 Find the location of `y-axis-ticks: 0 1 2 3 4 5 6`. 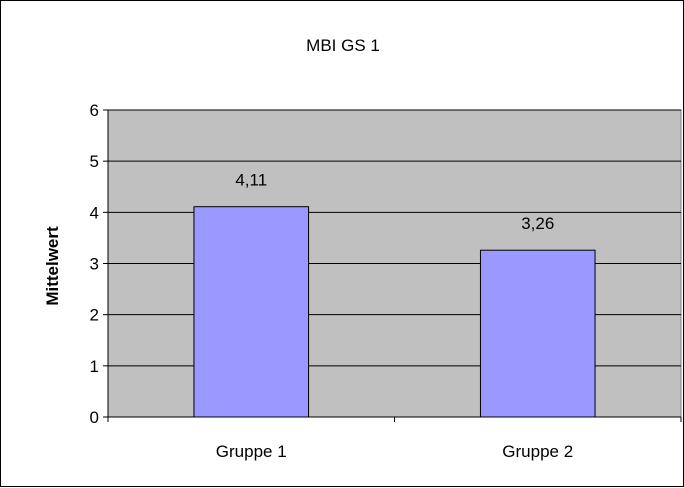

y-axis-ticks: 0 1 2 3 4 5 6 is located at coordinates (99, 264).